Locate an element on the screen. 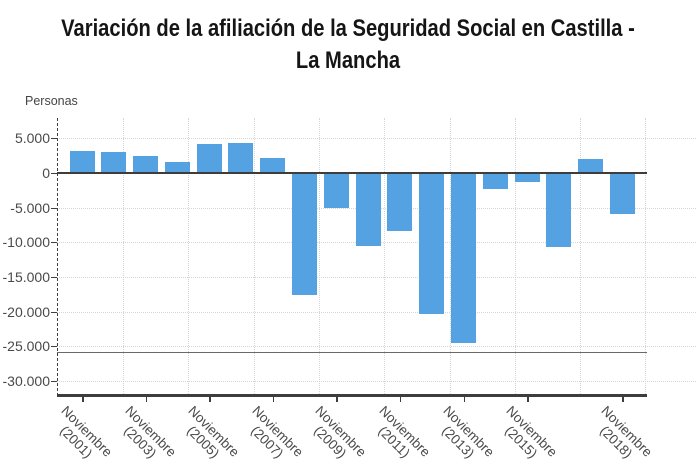 The width and height of the screenshot is (696, 469). bar-2016 is located at coordinates (559, 211).